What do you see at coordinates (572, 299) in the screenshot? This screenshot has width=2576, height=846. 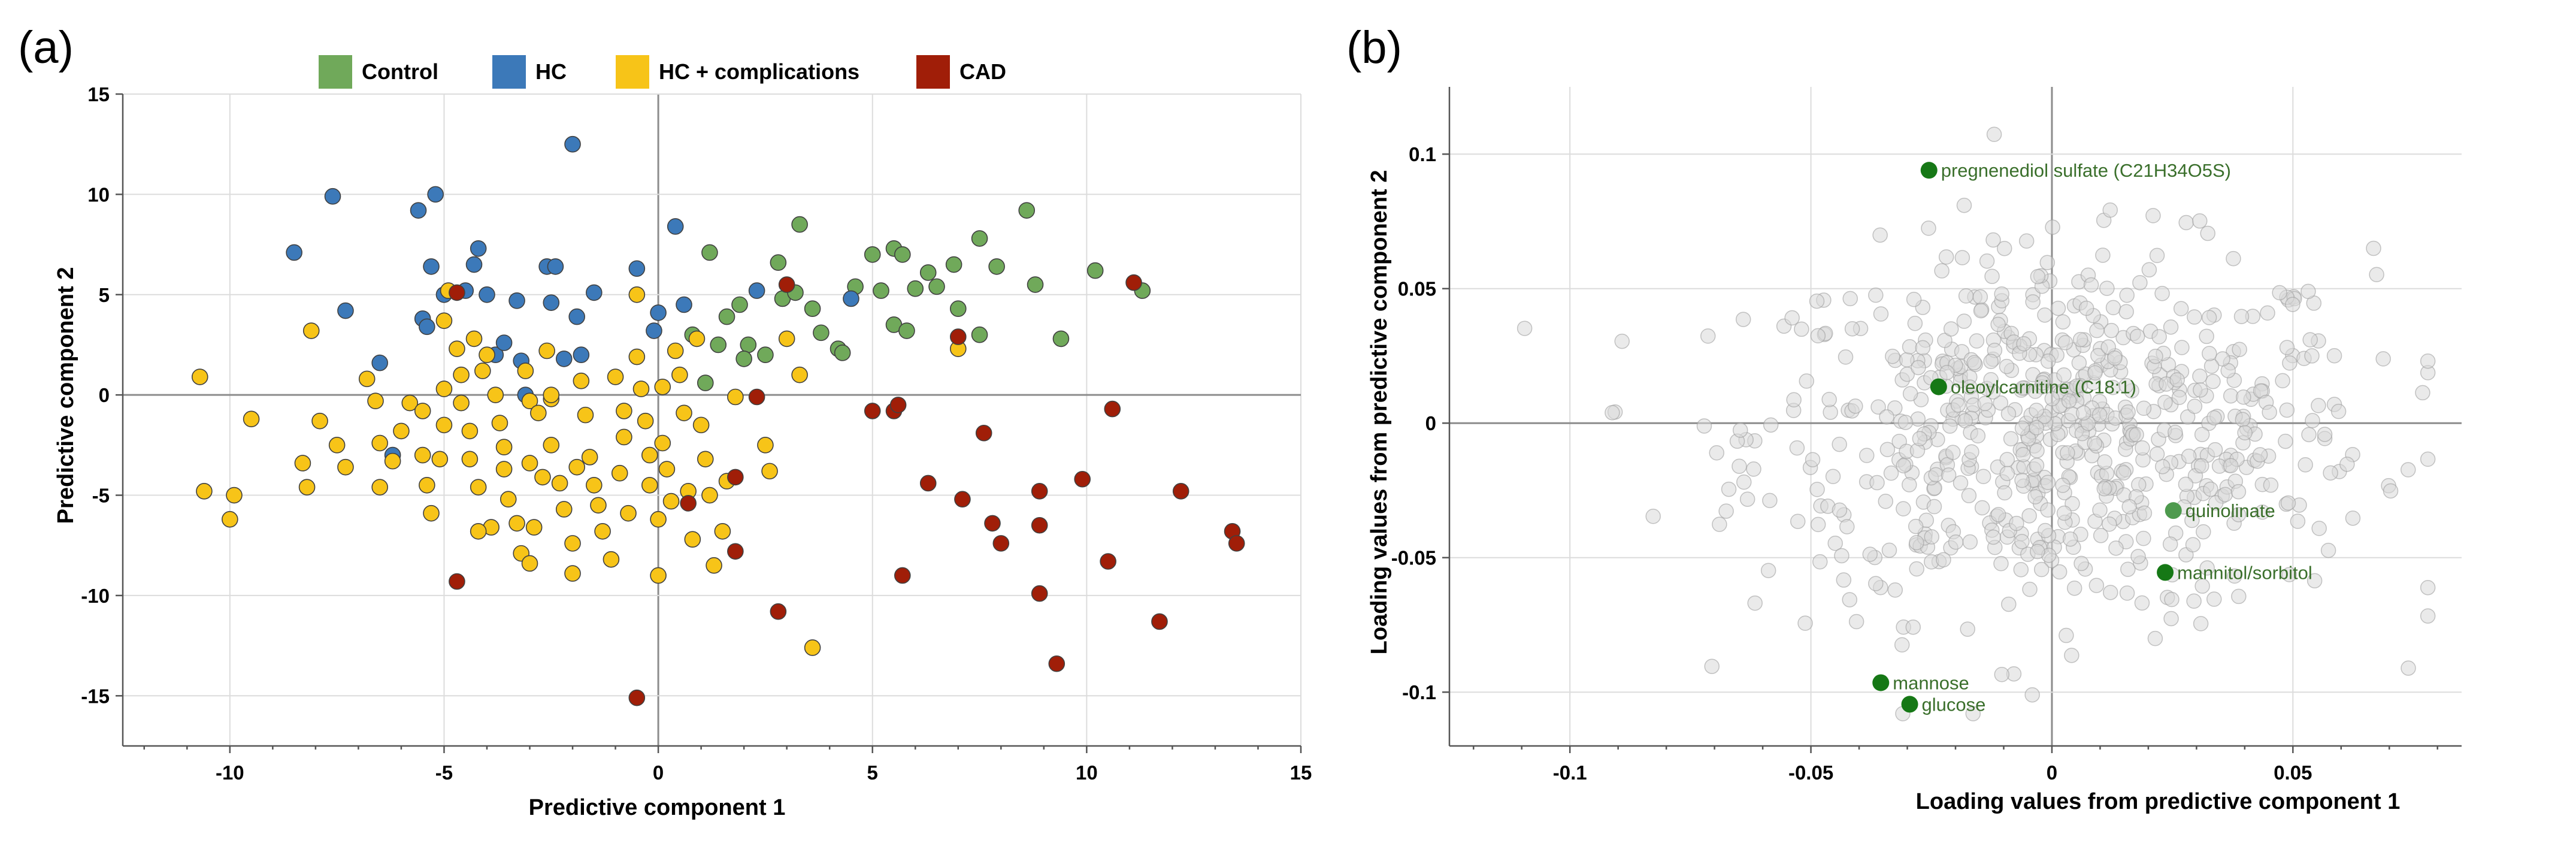 I see `series-hc` at bounding box center [572, 299].